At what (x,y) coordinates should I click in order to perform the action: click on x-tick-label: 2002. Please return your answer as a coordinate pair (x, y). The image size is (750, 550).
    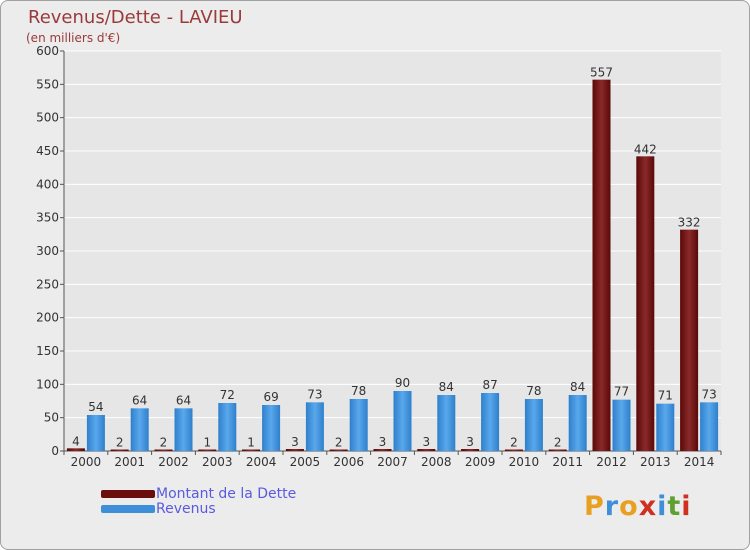
    Looking at the image, I should click on (173, 462).